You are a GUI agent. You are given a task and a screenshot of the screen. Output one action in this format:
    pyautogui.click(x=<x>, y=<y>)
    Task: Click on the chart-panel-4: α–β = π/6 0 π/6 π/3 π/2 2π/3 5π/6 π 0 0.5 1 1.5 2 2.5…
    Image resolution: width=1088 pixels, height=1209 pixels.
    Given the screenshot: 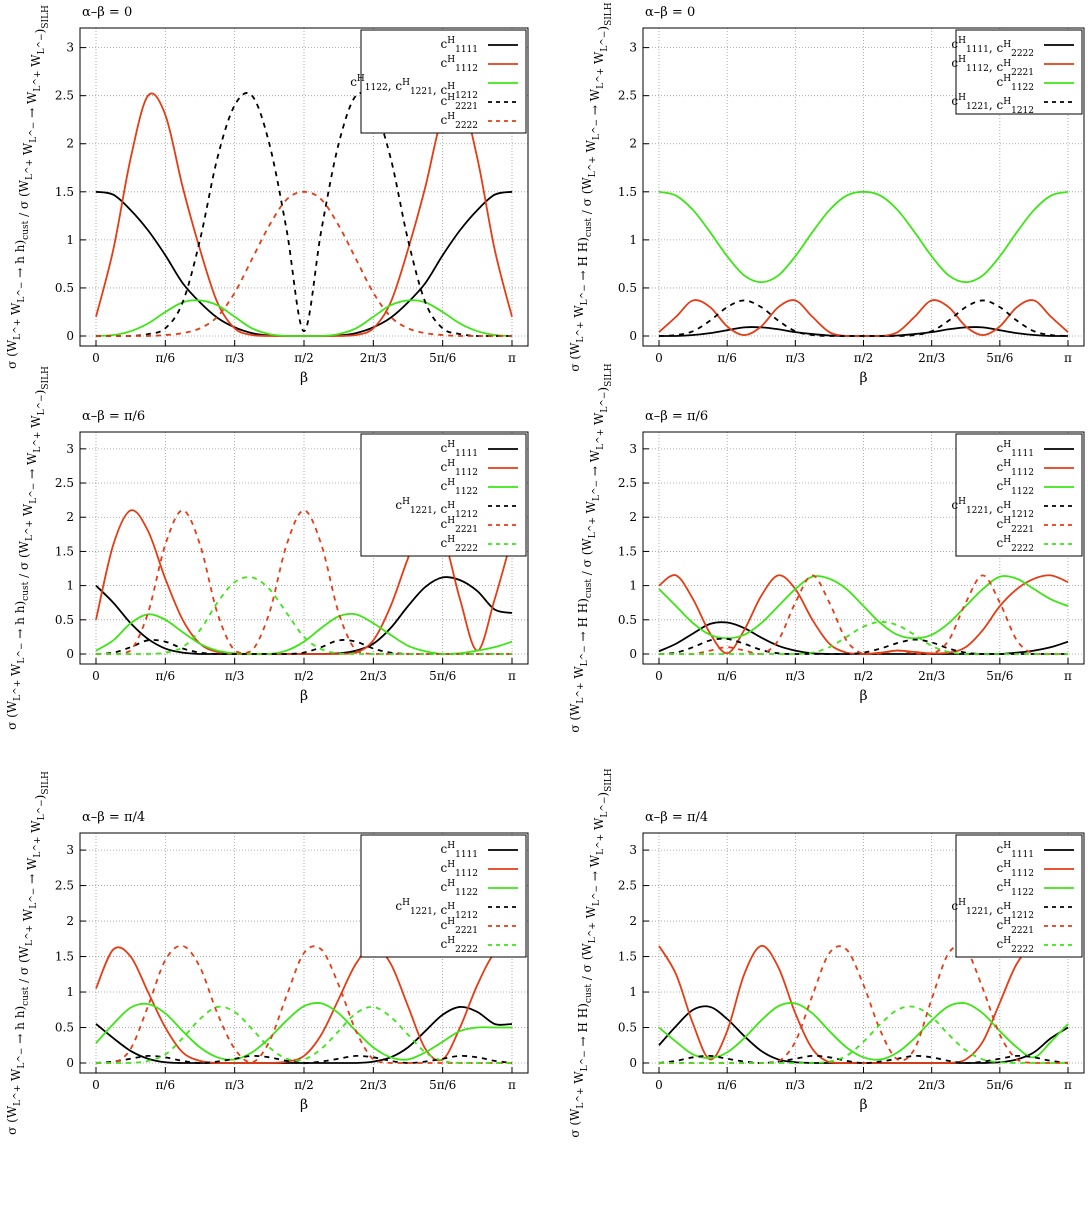 What is the action you would take?
    pyautogui.click(x=826, y=548)
    